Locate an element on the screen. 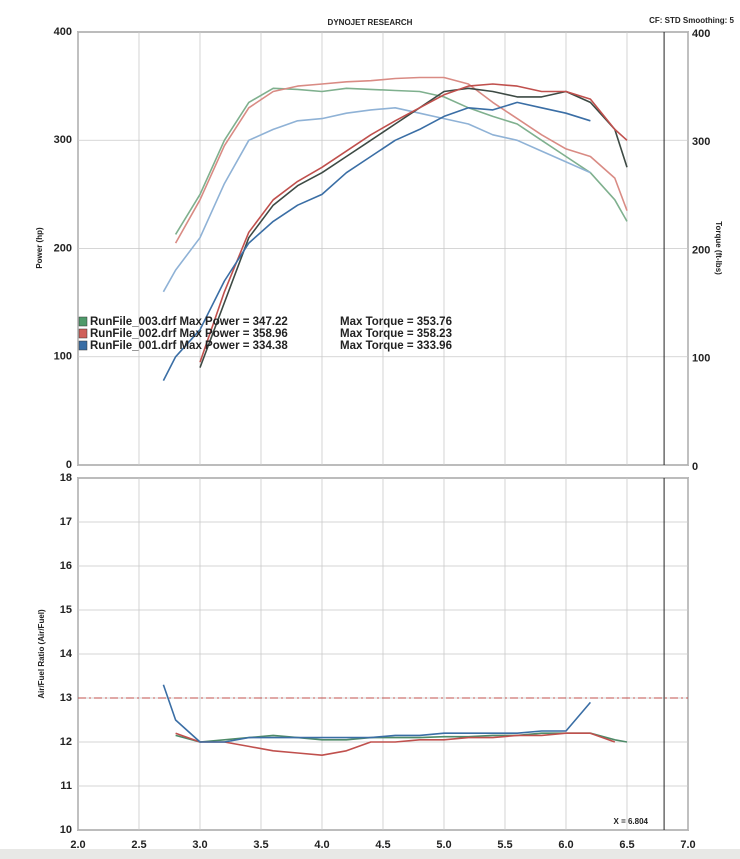 This screenshot has height=859, width=740. legend-label: Max Torque = 353.76 is located at coordinates (396, 322).